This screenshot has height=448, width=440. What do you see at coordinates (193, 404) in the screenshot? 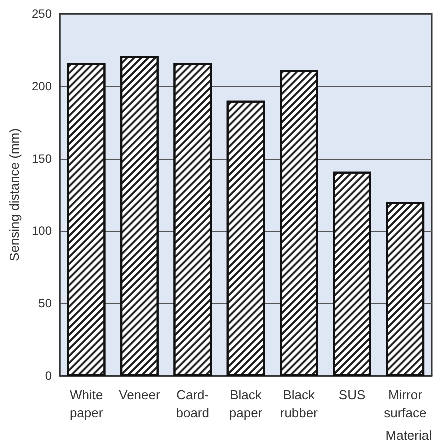
I see `x-tick-label: Card- board` at bounding box center [193, 404].